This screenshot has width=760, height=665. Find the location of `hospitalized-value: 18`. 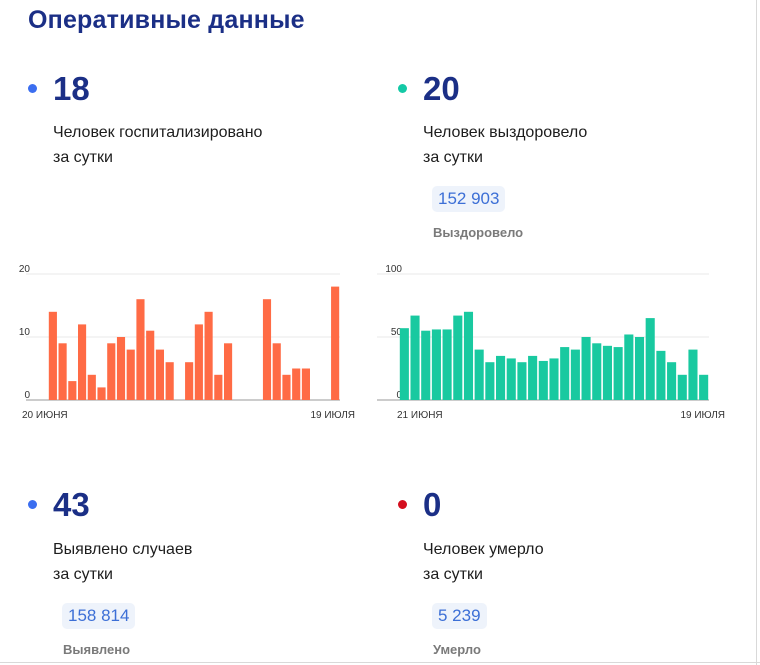

hospitalized-value: 18 is located at coordinates (71, 88).